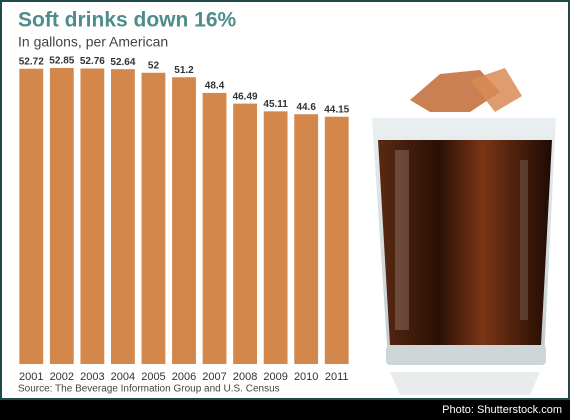 The height and width of the screenshot is (420, 570). What do you see at coordinates (127, 20) in the screenshot?
I see `chart-title: Soft drinks down 16%` at bounding box center [127, 20].